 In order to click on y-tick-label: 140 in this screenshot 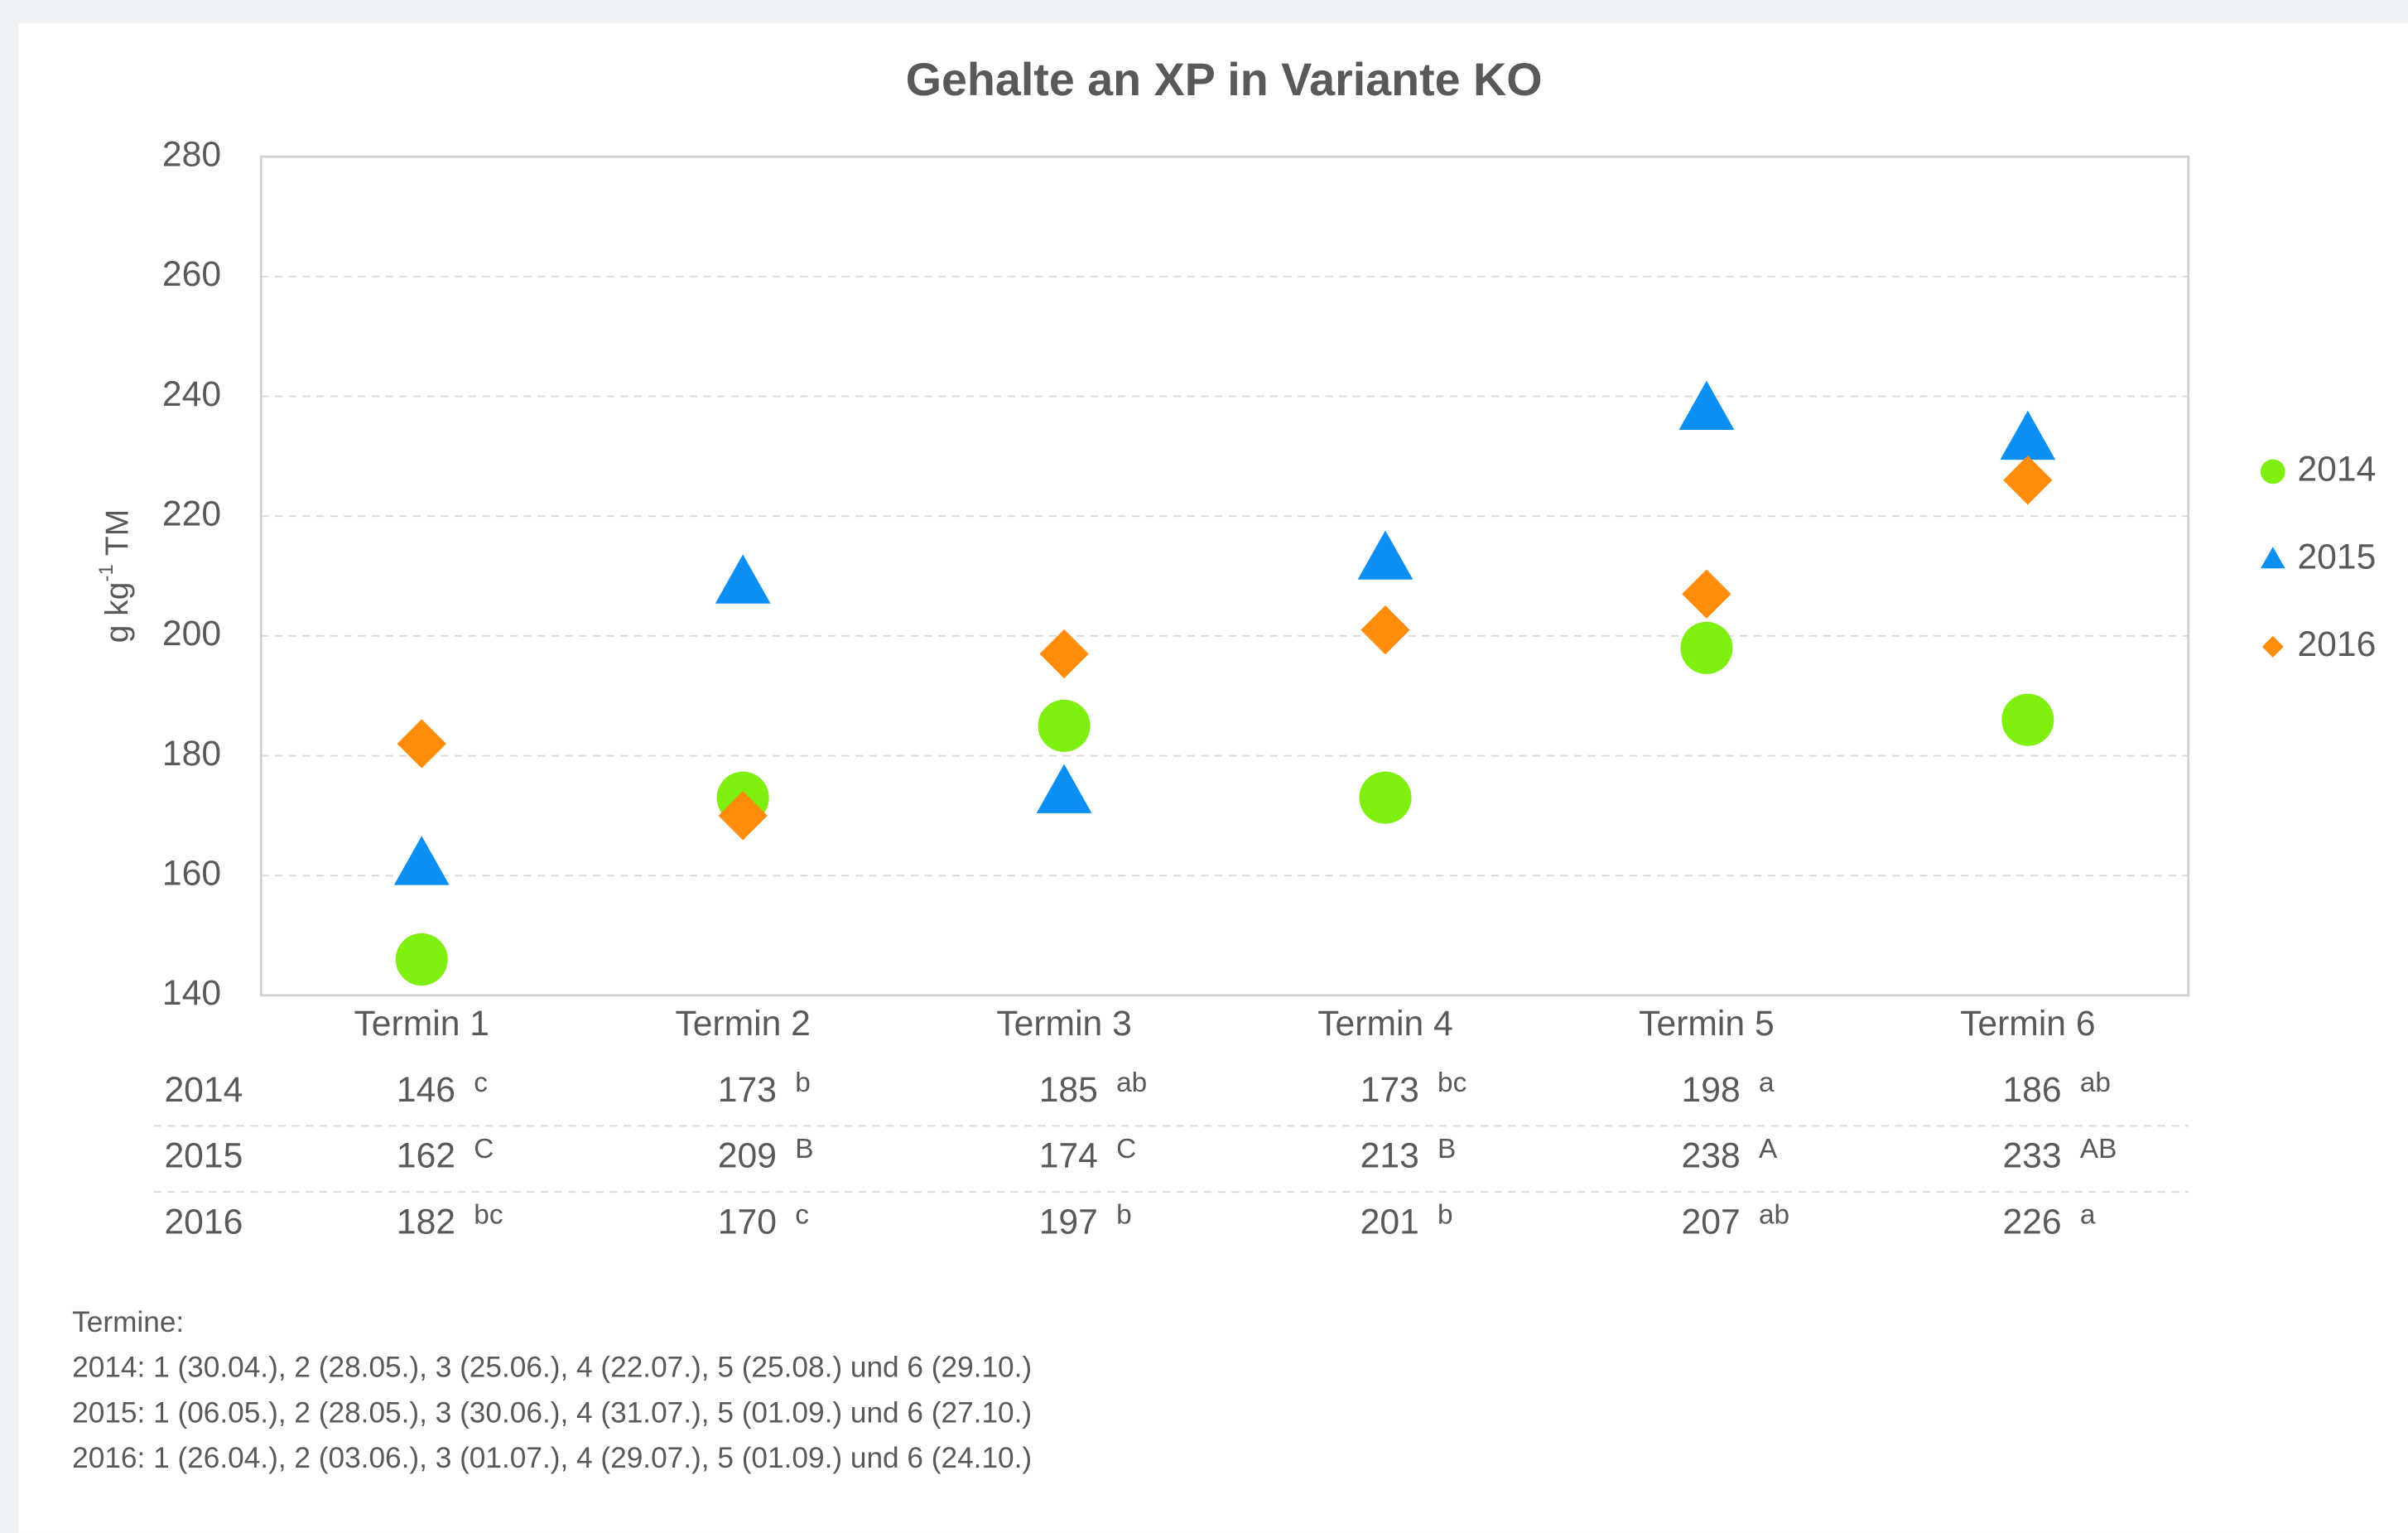, I will do `click(192, 993)`.